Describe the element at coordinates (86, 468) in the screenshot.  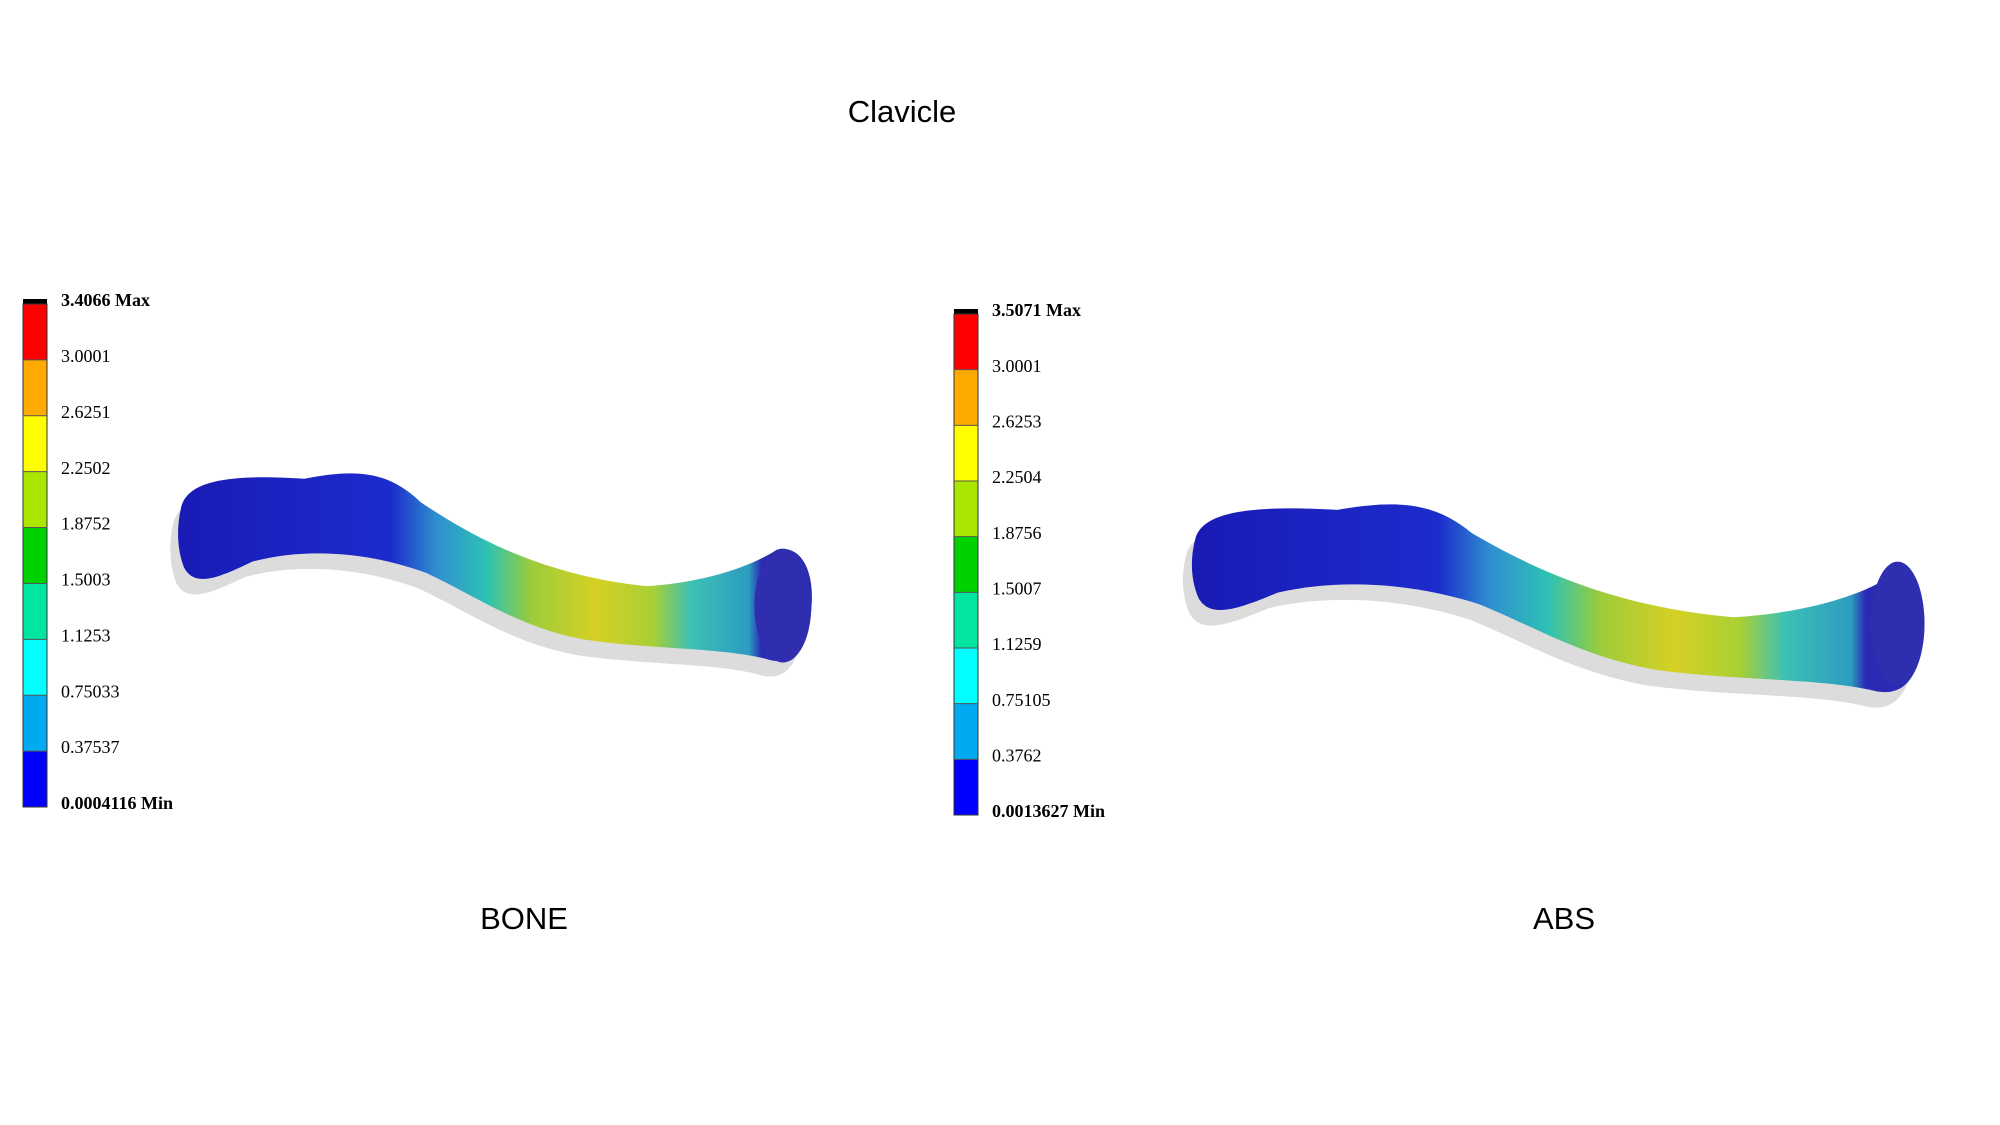
I see `legend-level: 2.2502` at that location.